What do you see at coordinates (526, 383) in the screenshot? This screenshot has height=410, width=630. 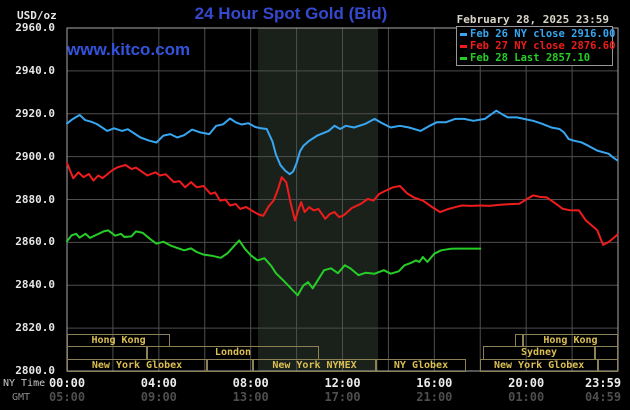 I see `x-tick-ny-time: 20:00` at bounding box center [526, 383].